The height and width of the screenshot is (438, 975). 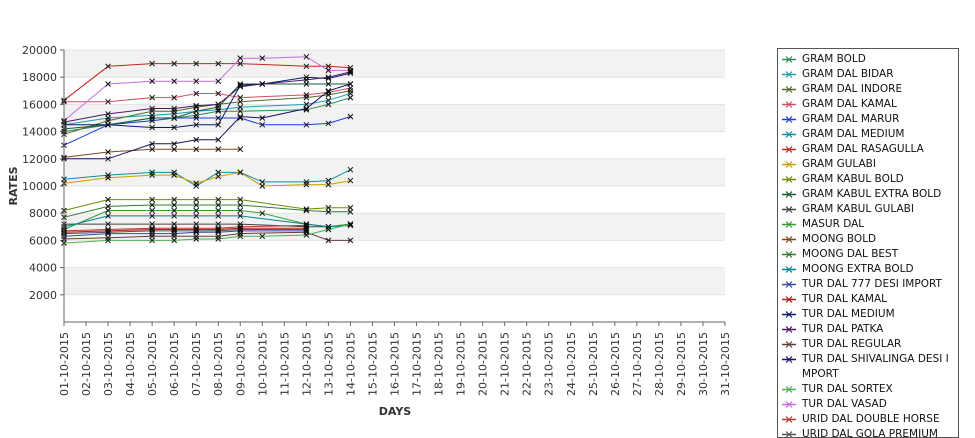 What do you see at coordinates (439, 364) in the screenshot?
I see `x-tick-label: 18-10-2015` at bounding box center [439, 364].